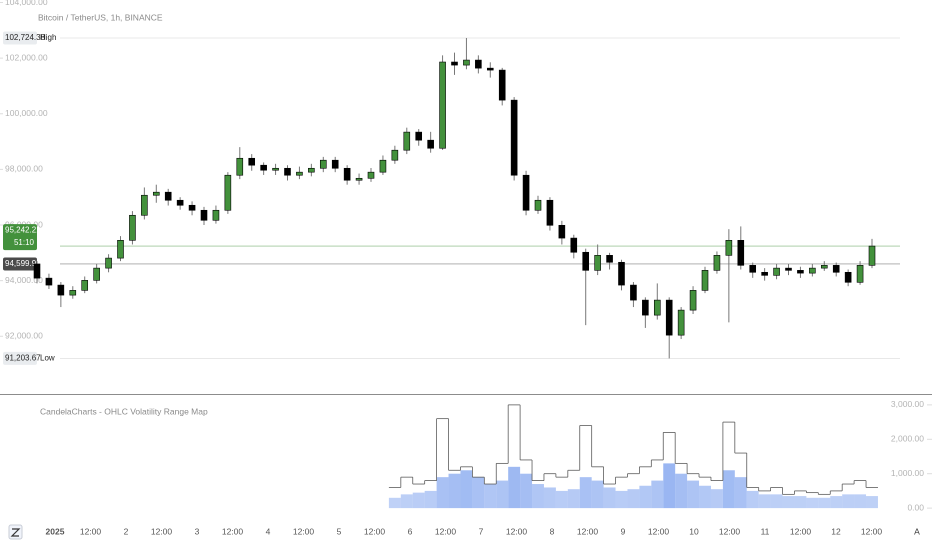 The width and height of the screenshot is (932, 550). Describe the element at coordinates (26, 57) in the screenshot. I see `y-tick-label: 102,000.00` at that location.